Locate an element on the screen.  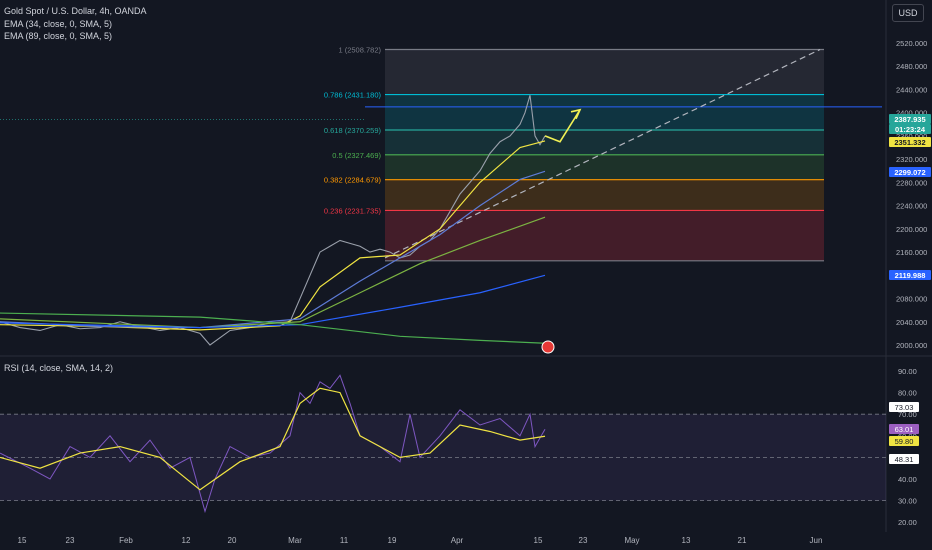
rsi-line is located at coordinates (273, 444).